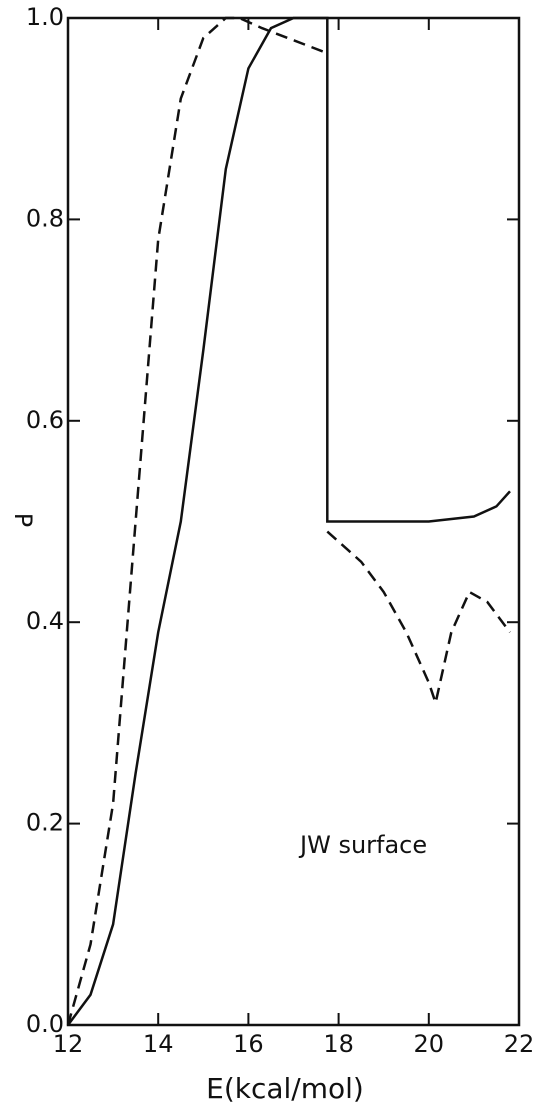 This screenshot has height=1111, width=545. I want to click on y-tick-label: 0.2, so click(45, 823).